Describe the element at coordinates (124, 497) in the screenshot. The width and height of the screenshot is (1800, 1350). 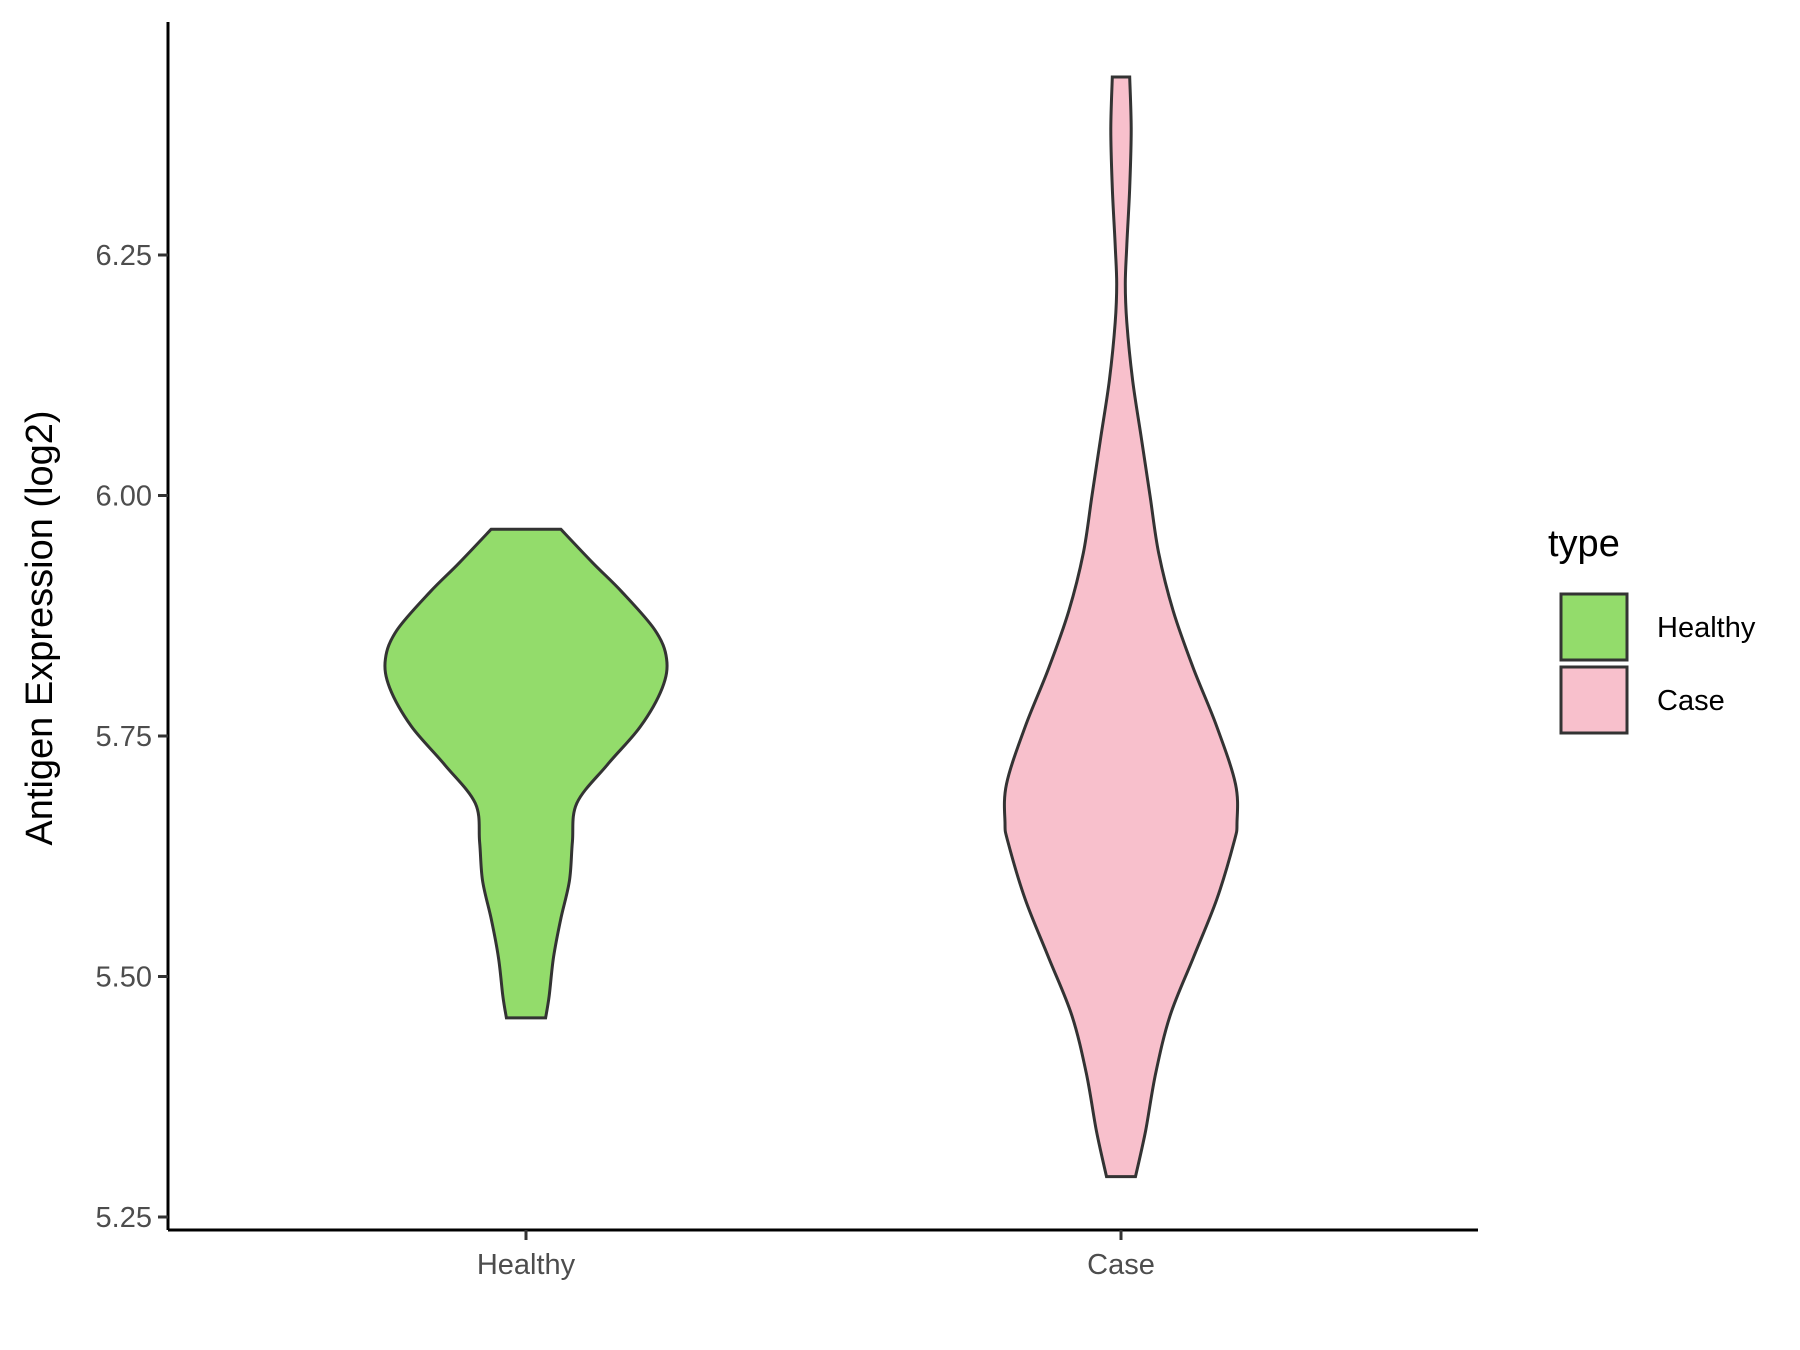
I see `y-tick-label: 6.00` at that location.